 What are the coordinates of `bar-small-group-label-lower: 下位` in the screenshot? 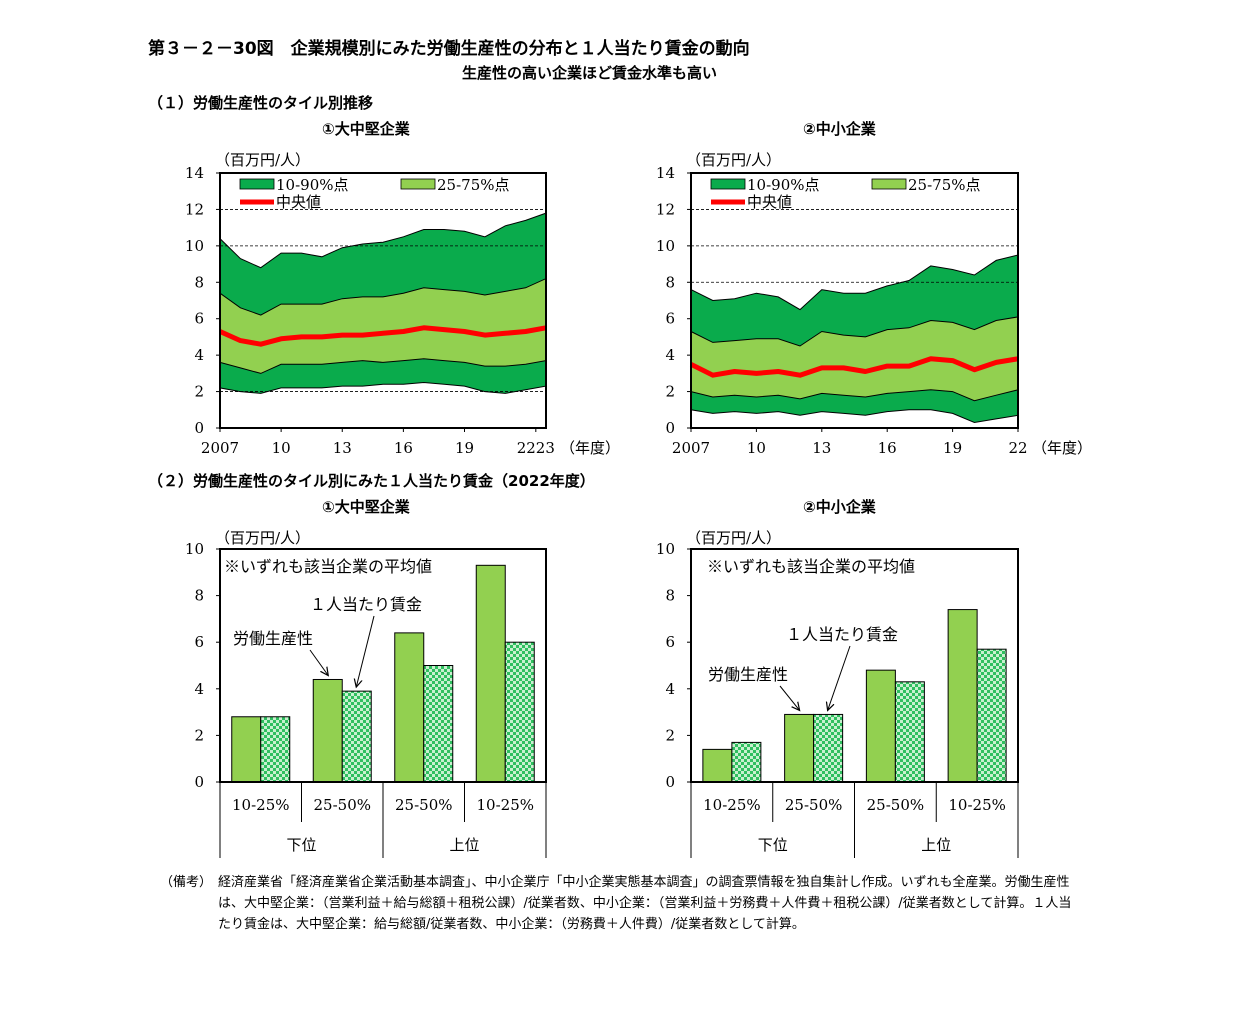 It's located at (773, 845).